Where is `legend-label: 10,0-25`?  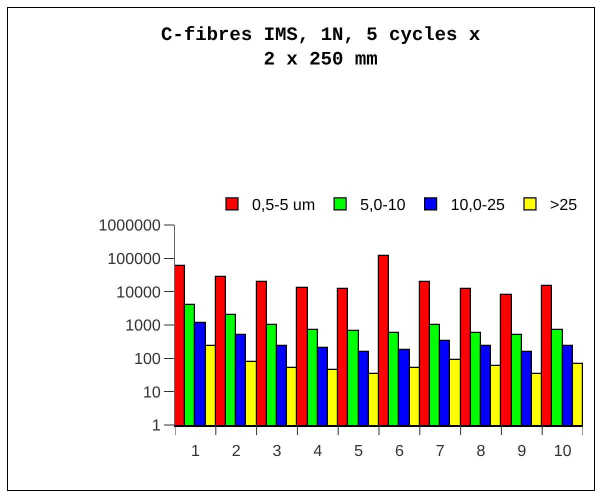 legend-label: 10,0-25 is located at coordinates (477, 205).